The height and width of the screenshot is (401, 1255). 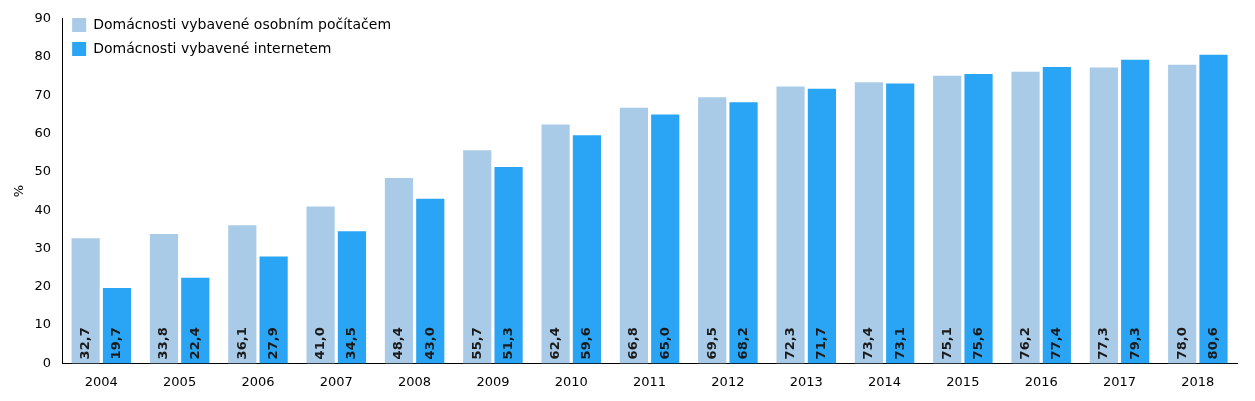 I want to click on y-tick-label: 40, so click(x=43, y=209).